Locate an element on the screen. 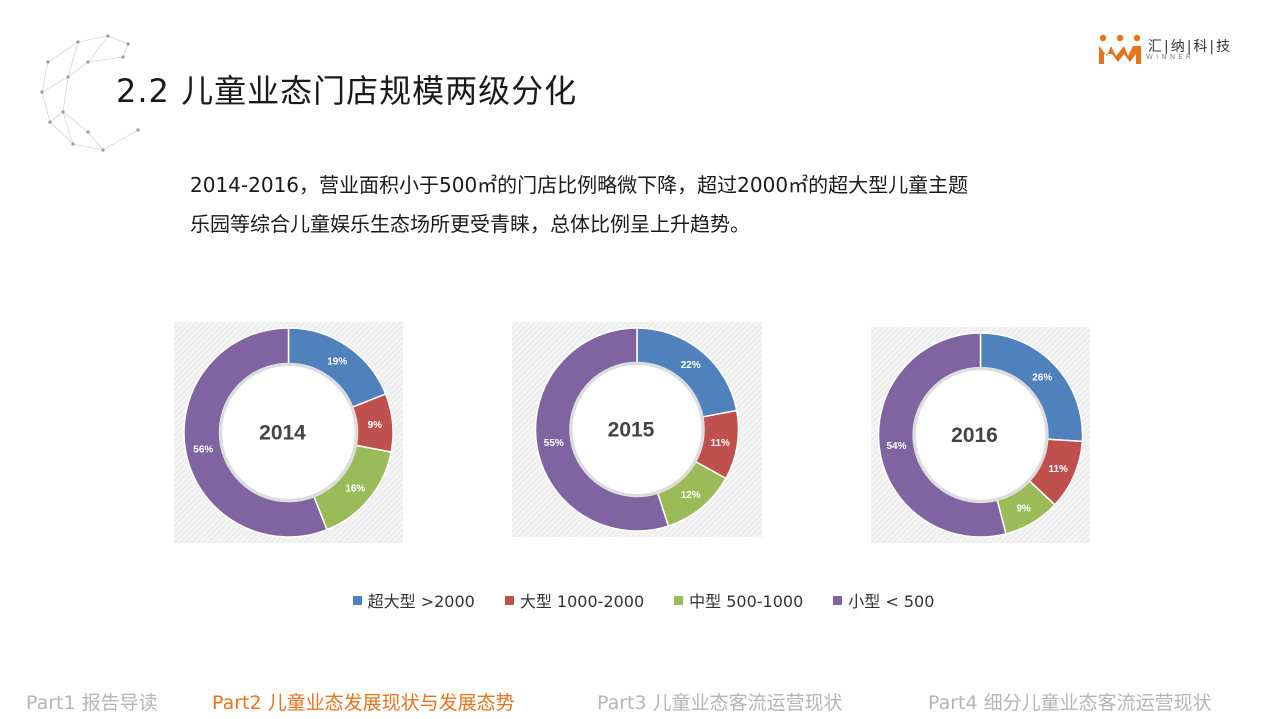  data-label: 16% is located at coordinates (355, 488).